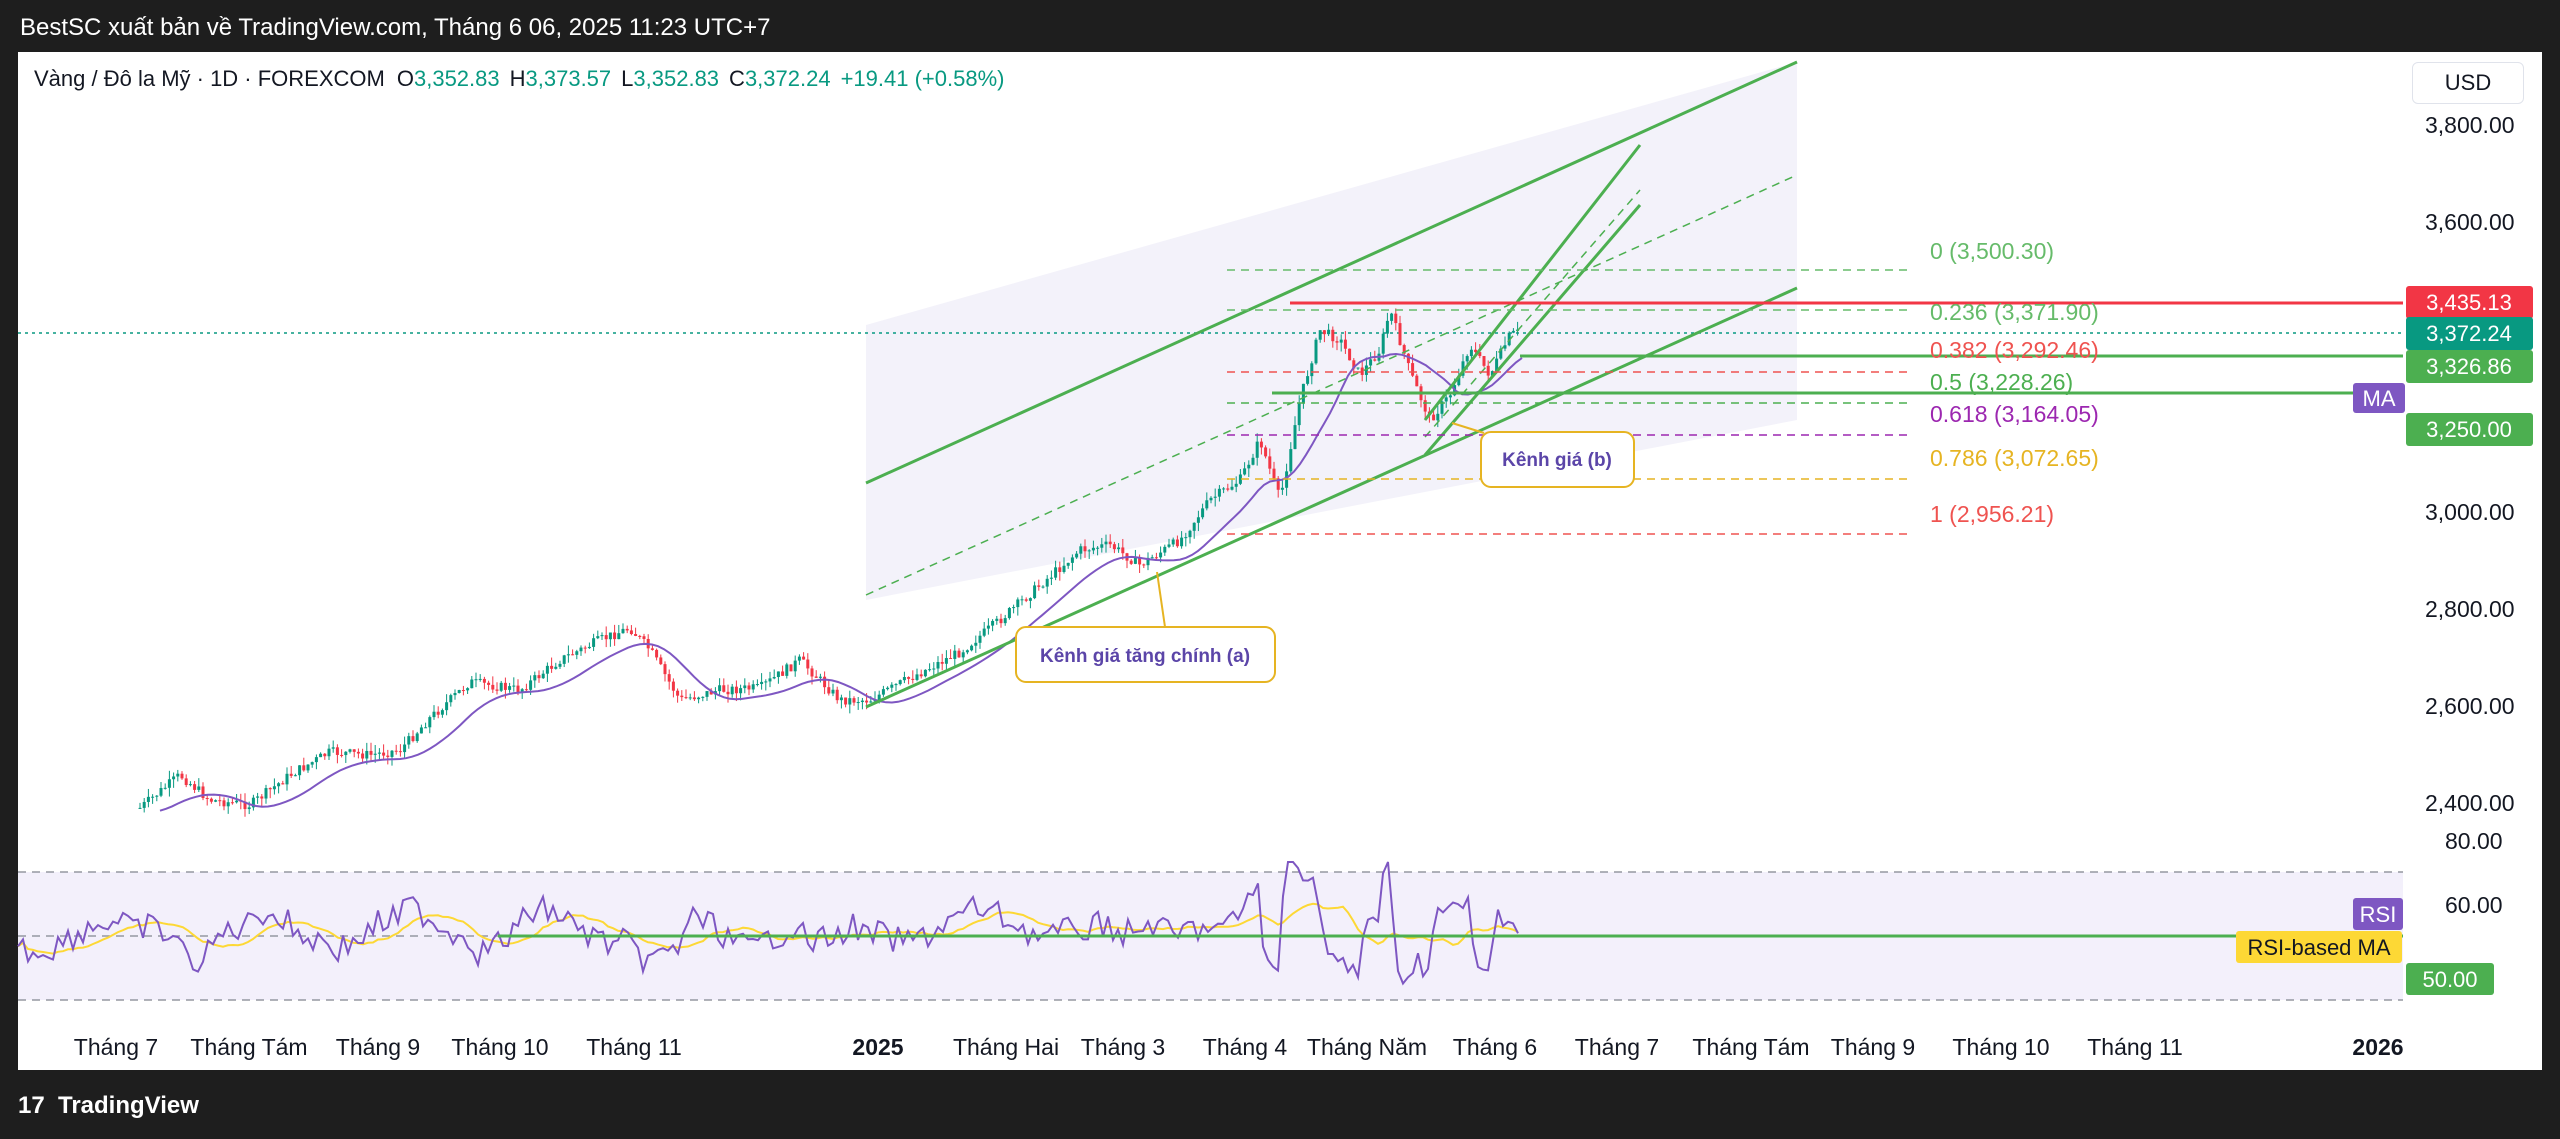  I want to click on rsi-ma-tag, so click(2319, 947).